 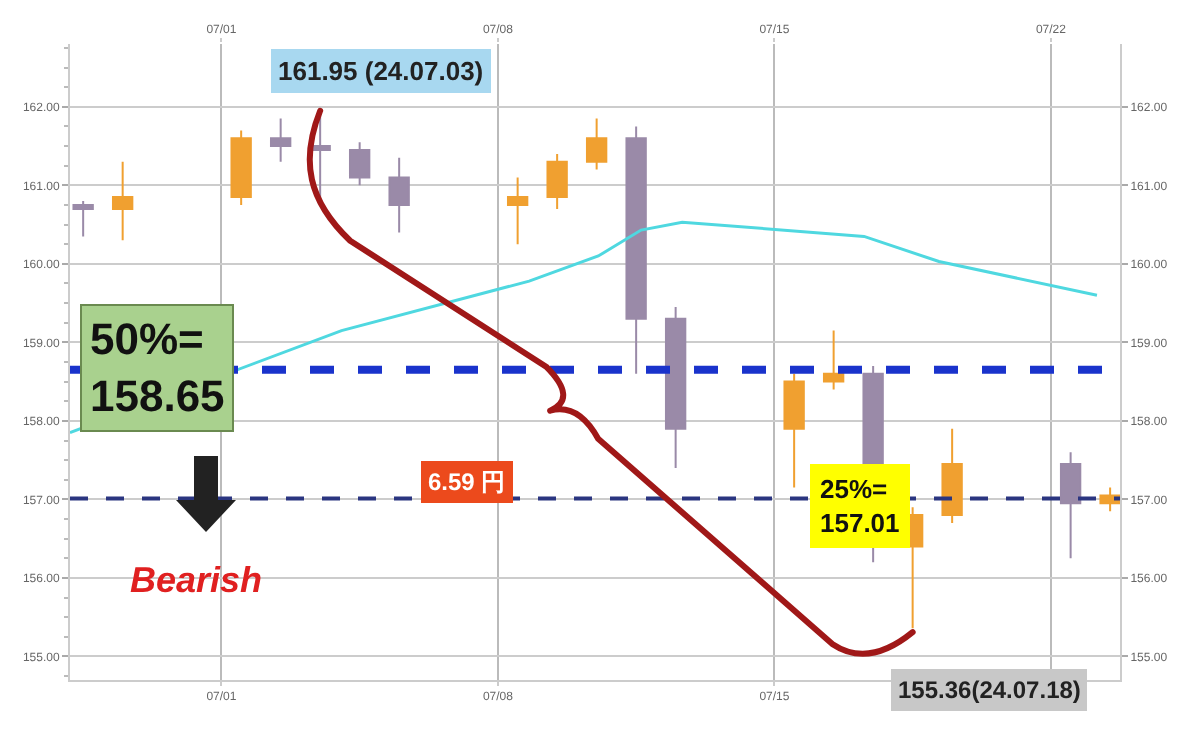 What do you see at coordinates (467, 482) in the screenshot?
I see `annotation: 6.59 円` at bounding box center [467, 482].